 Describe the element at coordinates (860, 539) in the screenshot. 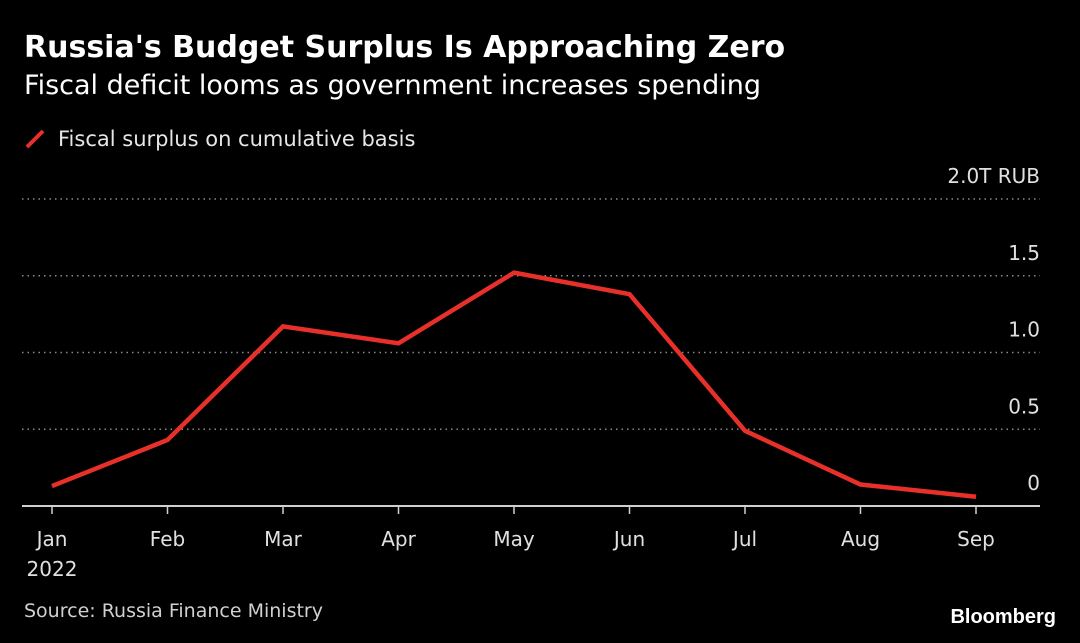

I see `x-tick-label: Aug` at that location.